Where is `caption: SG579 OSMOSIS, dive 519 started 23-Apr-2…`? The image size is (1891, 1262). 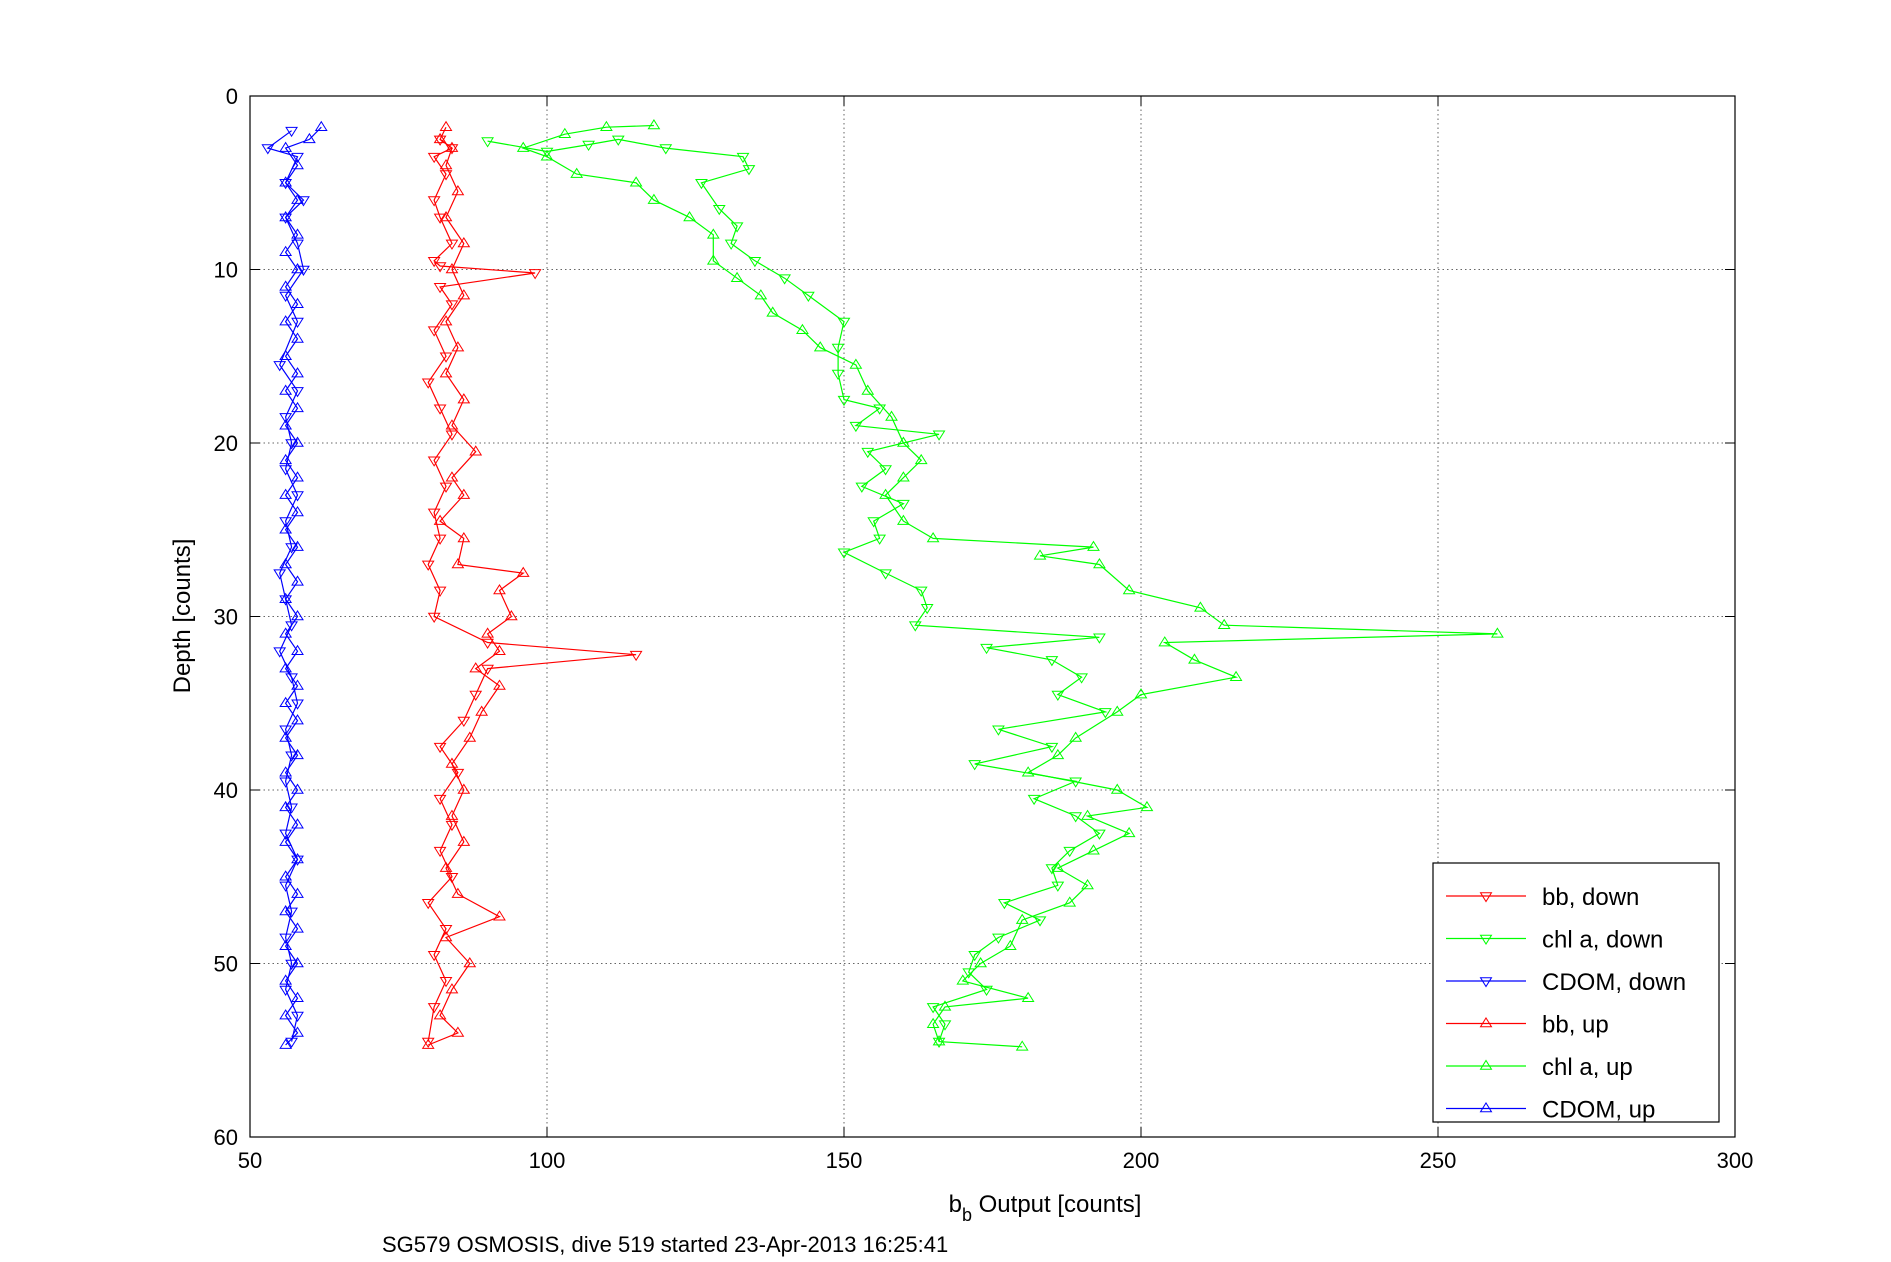 caption: SG579 OSMOSIS, dive 519 started 23-Apr-2… is located at coordinates (665, 1244).